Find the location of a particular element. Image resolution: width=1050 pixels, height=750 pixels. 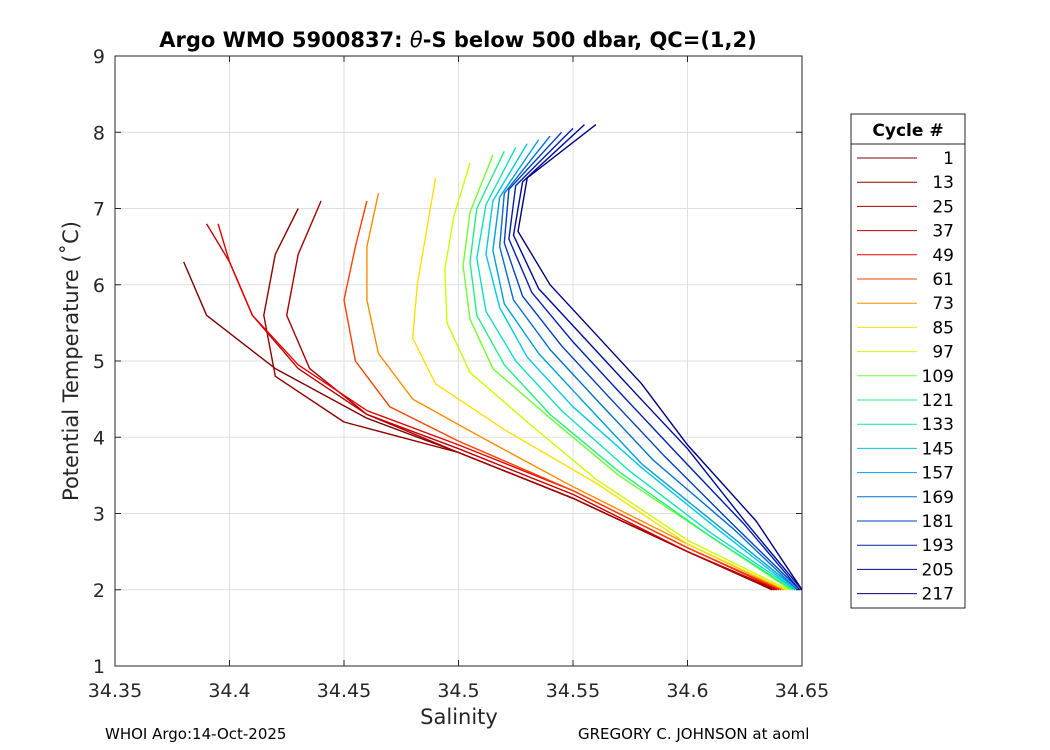

legend-label-cycle-1: 1 is located at coordinates (948, 159).